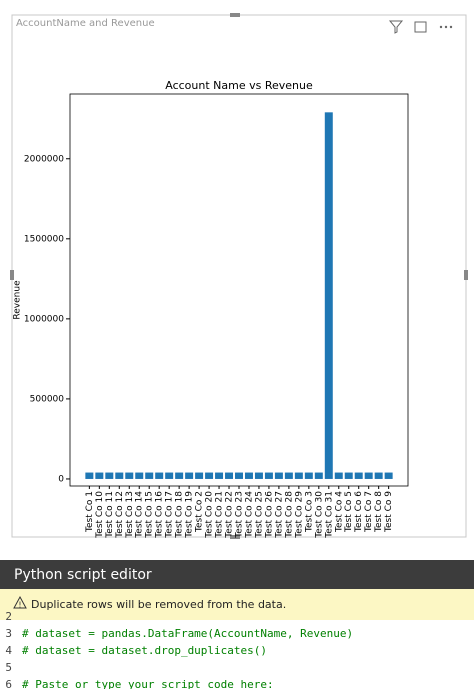 The height and width of the screenshot is (689, 474). Describe the element at coordinates (289, 515) in the screenshot. I see `x-tick-label: Test Co 28` at that location.